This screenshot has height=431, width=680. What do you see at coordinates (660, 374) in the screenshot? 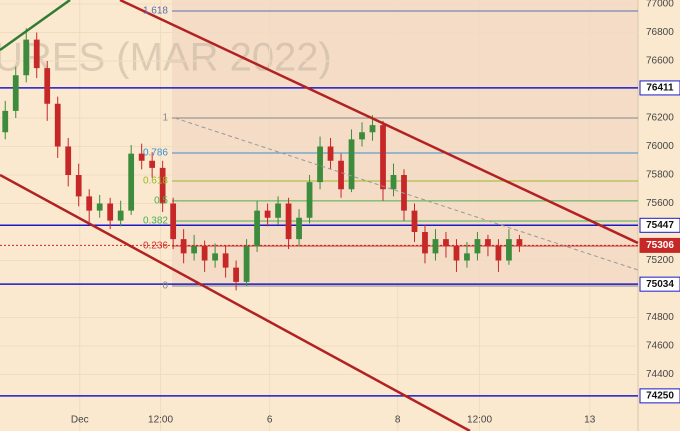
I see `y-tick-label: 74400` at bounding box center [660, 374].